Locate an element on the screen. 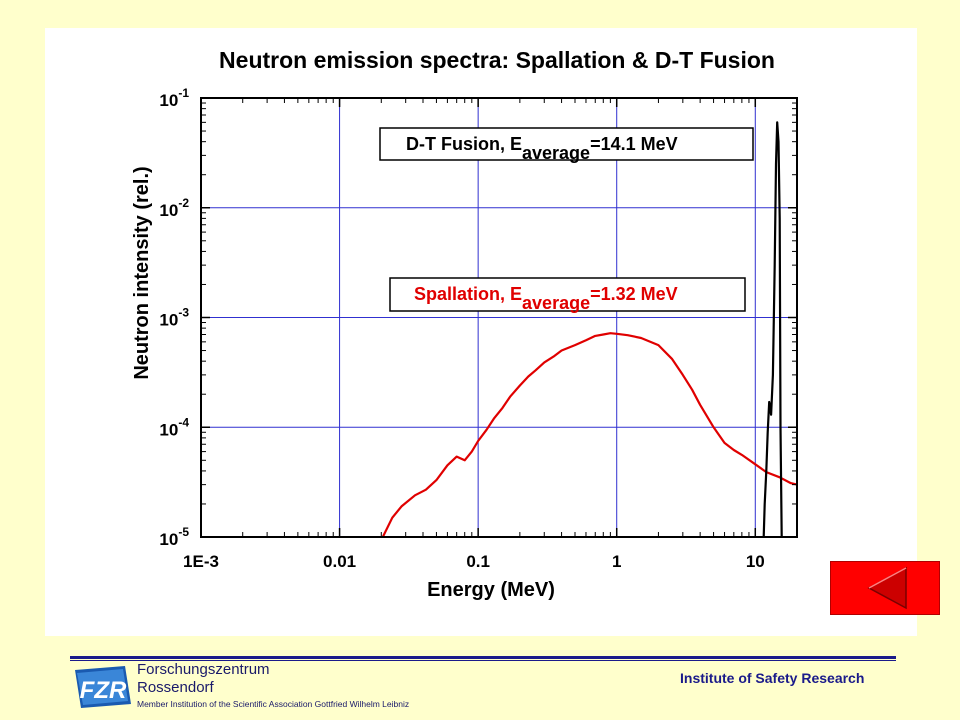  fzr-logo: FZR is located at coordinates (103, 687).